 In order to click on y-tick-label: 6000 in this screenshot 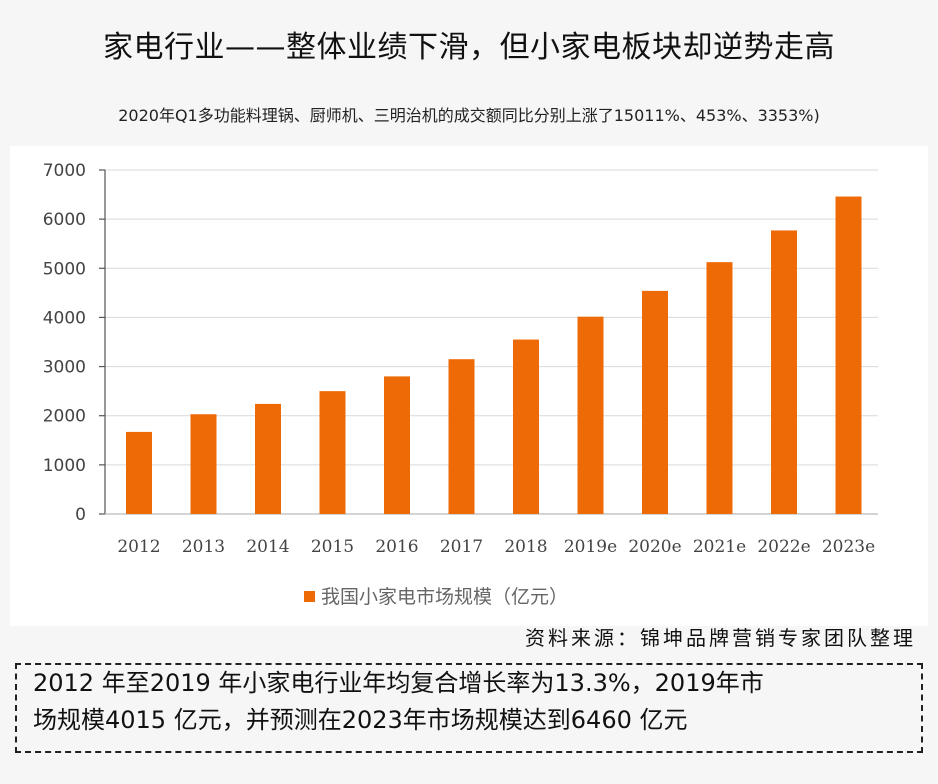, I will do `click(64, 220)`.